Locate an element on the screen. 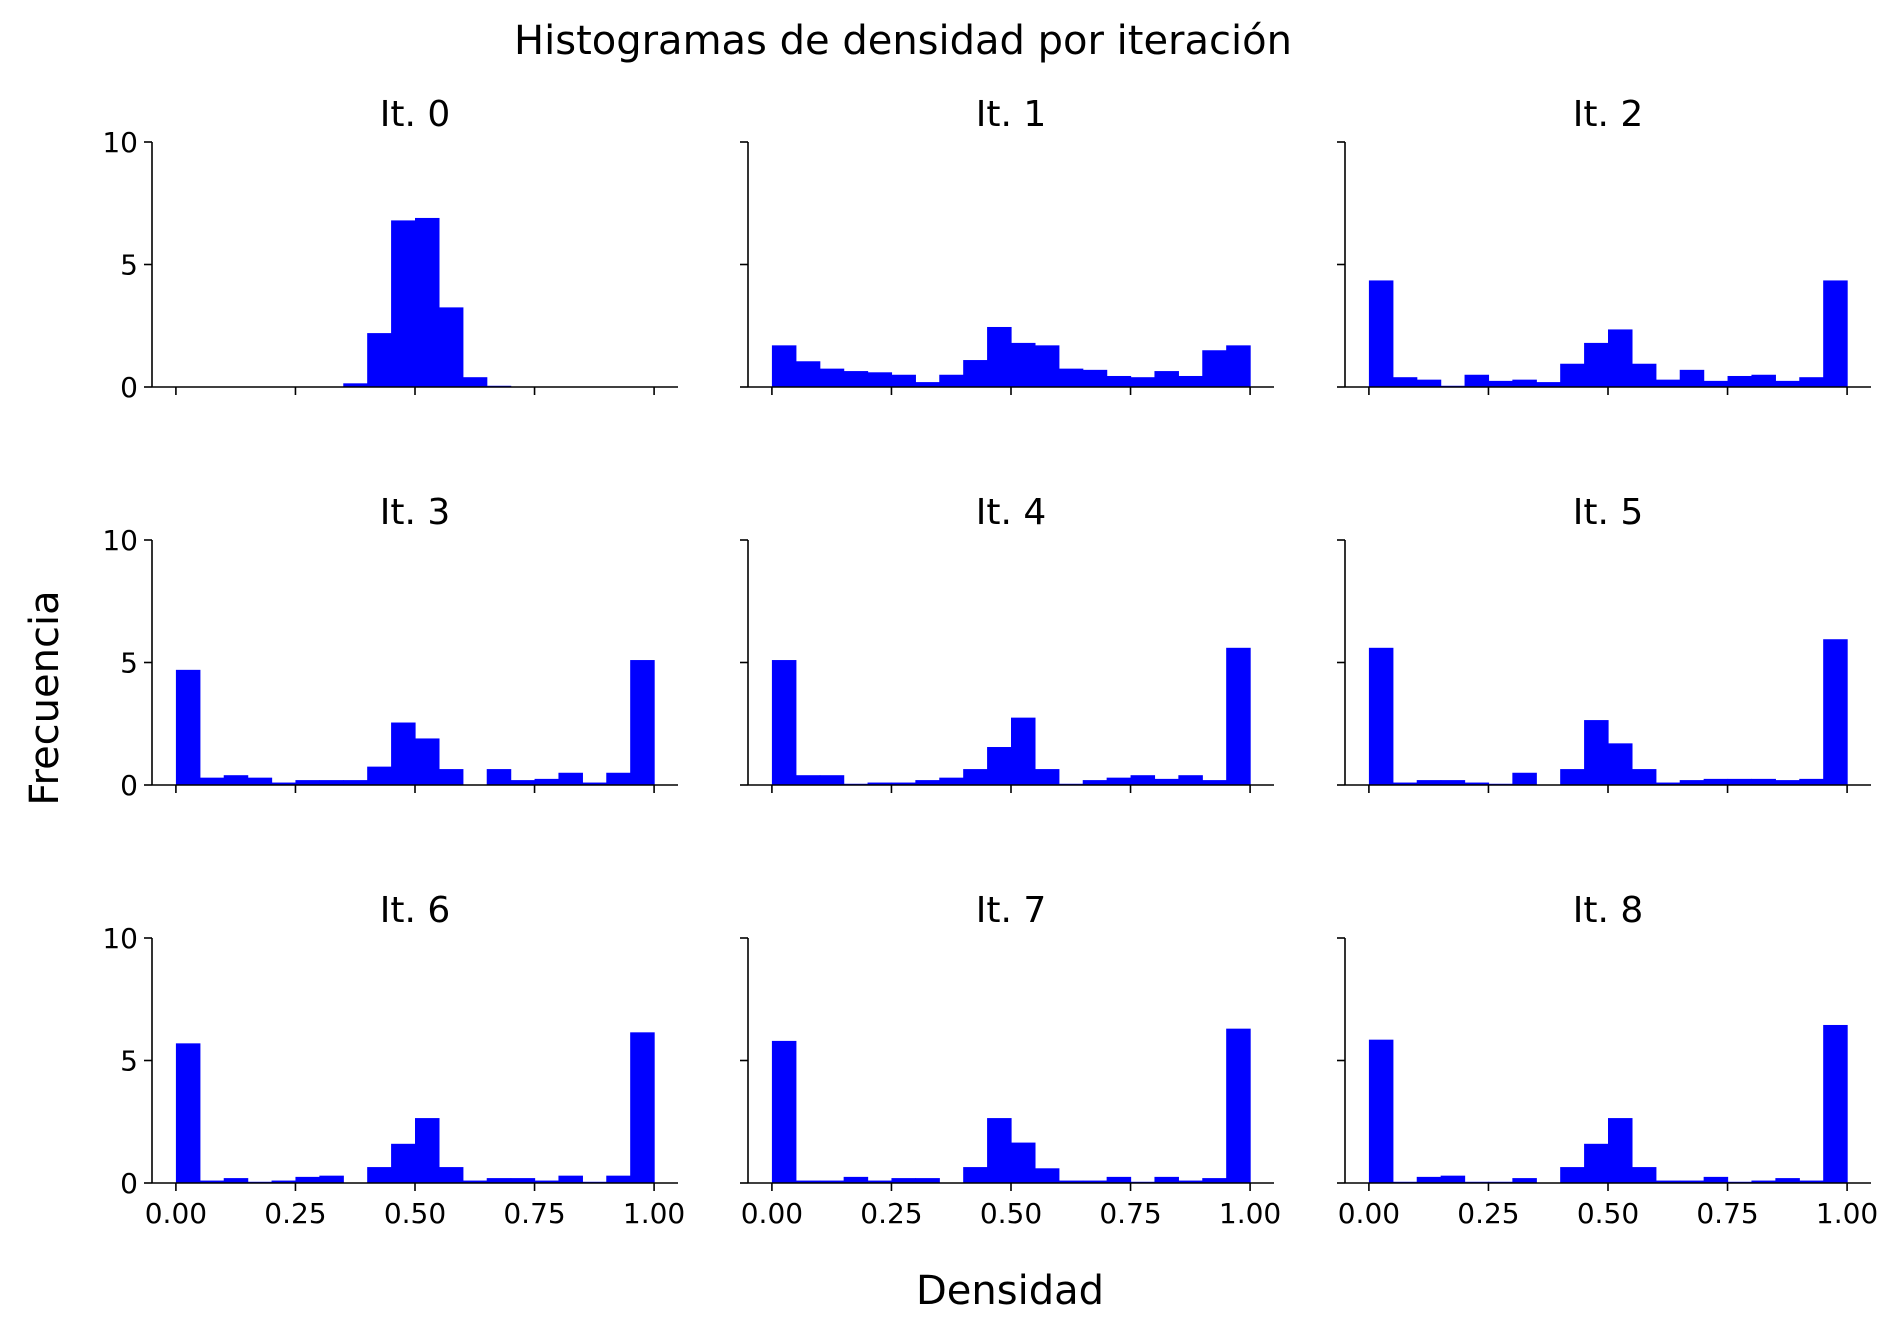 This screenshot has height=1329, width=1897. subplot: It. 1 is located at coordinates (1007, 244).